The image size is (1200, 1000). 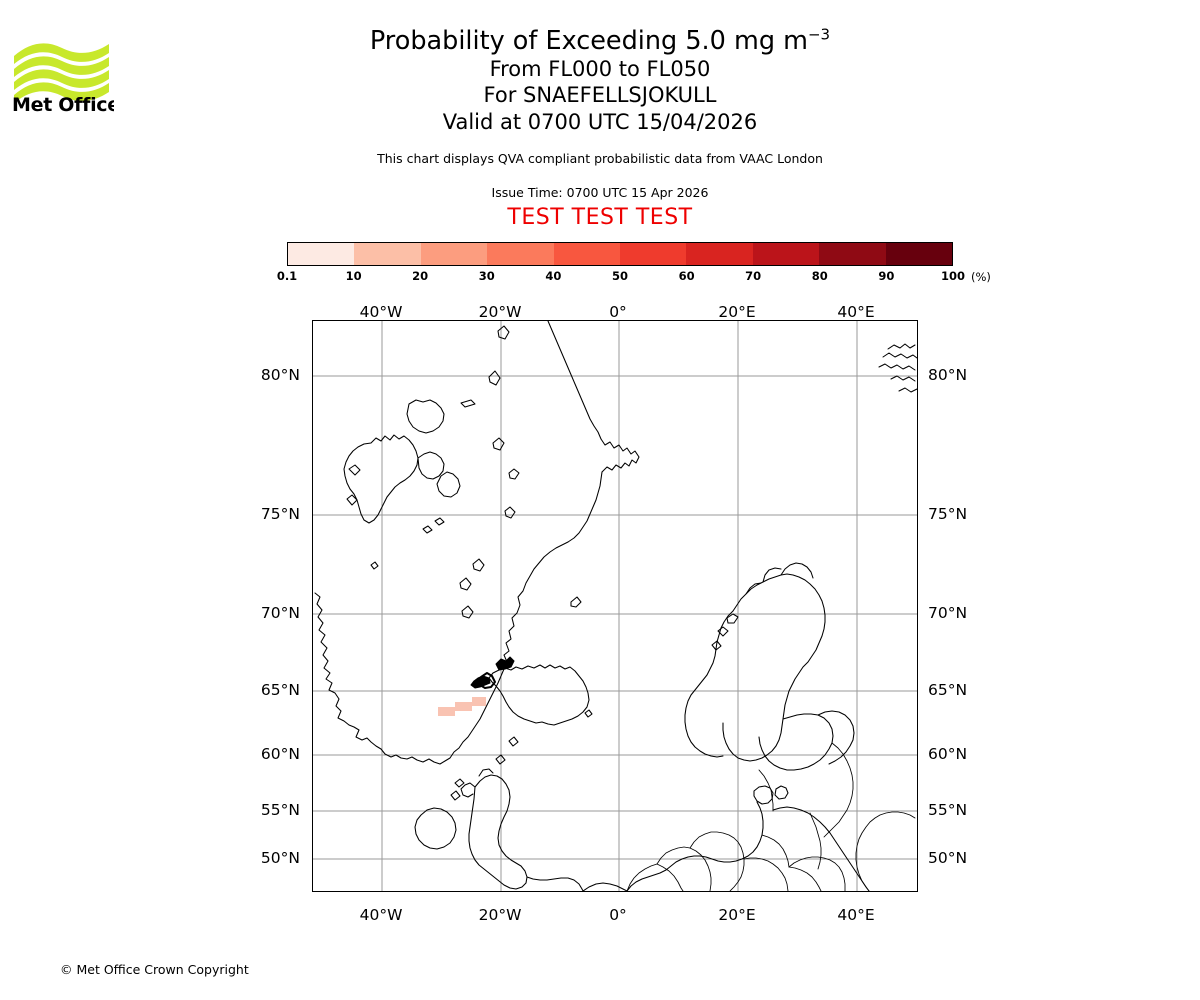 I want to click on lon-label-bottom-20°E: 20°E, so click(x=737, y=915).